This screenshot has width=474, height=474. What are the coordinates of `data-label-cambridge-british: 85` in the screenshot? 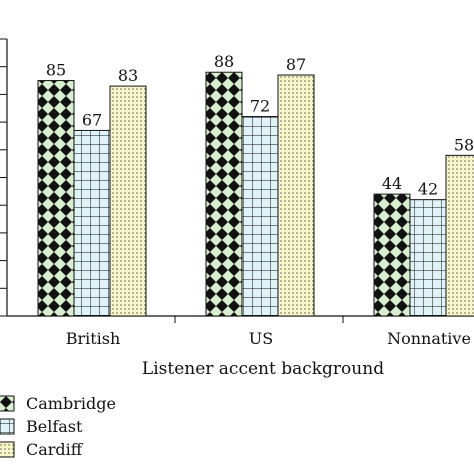 It's located at (56, 70).